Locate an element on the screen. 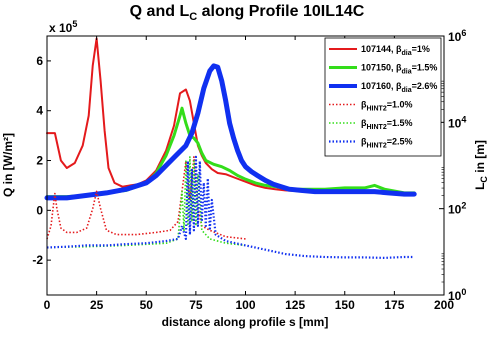 This screenshot has height=338, width=494. legend-label-4: βHINT2=1.0% is located at coordinates (387, 106).